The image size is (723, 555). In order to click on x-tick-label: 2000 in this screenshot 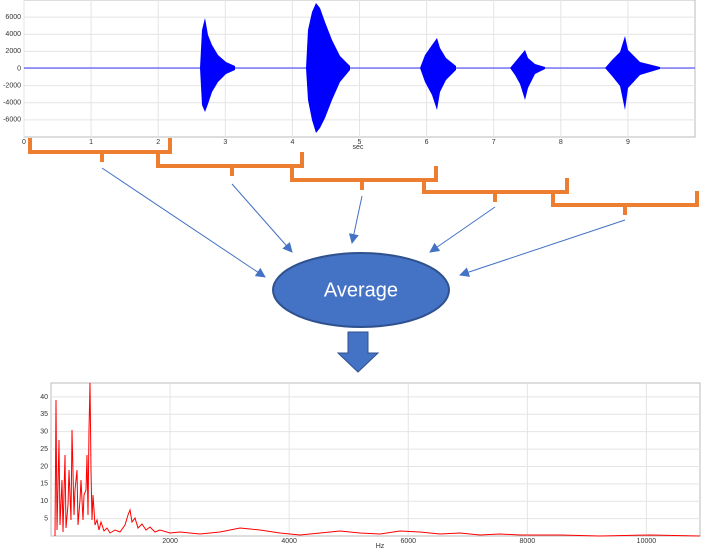, I will do `click(170, 541)`.